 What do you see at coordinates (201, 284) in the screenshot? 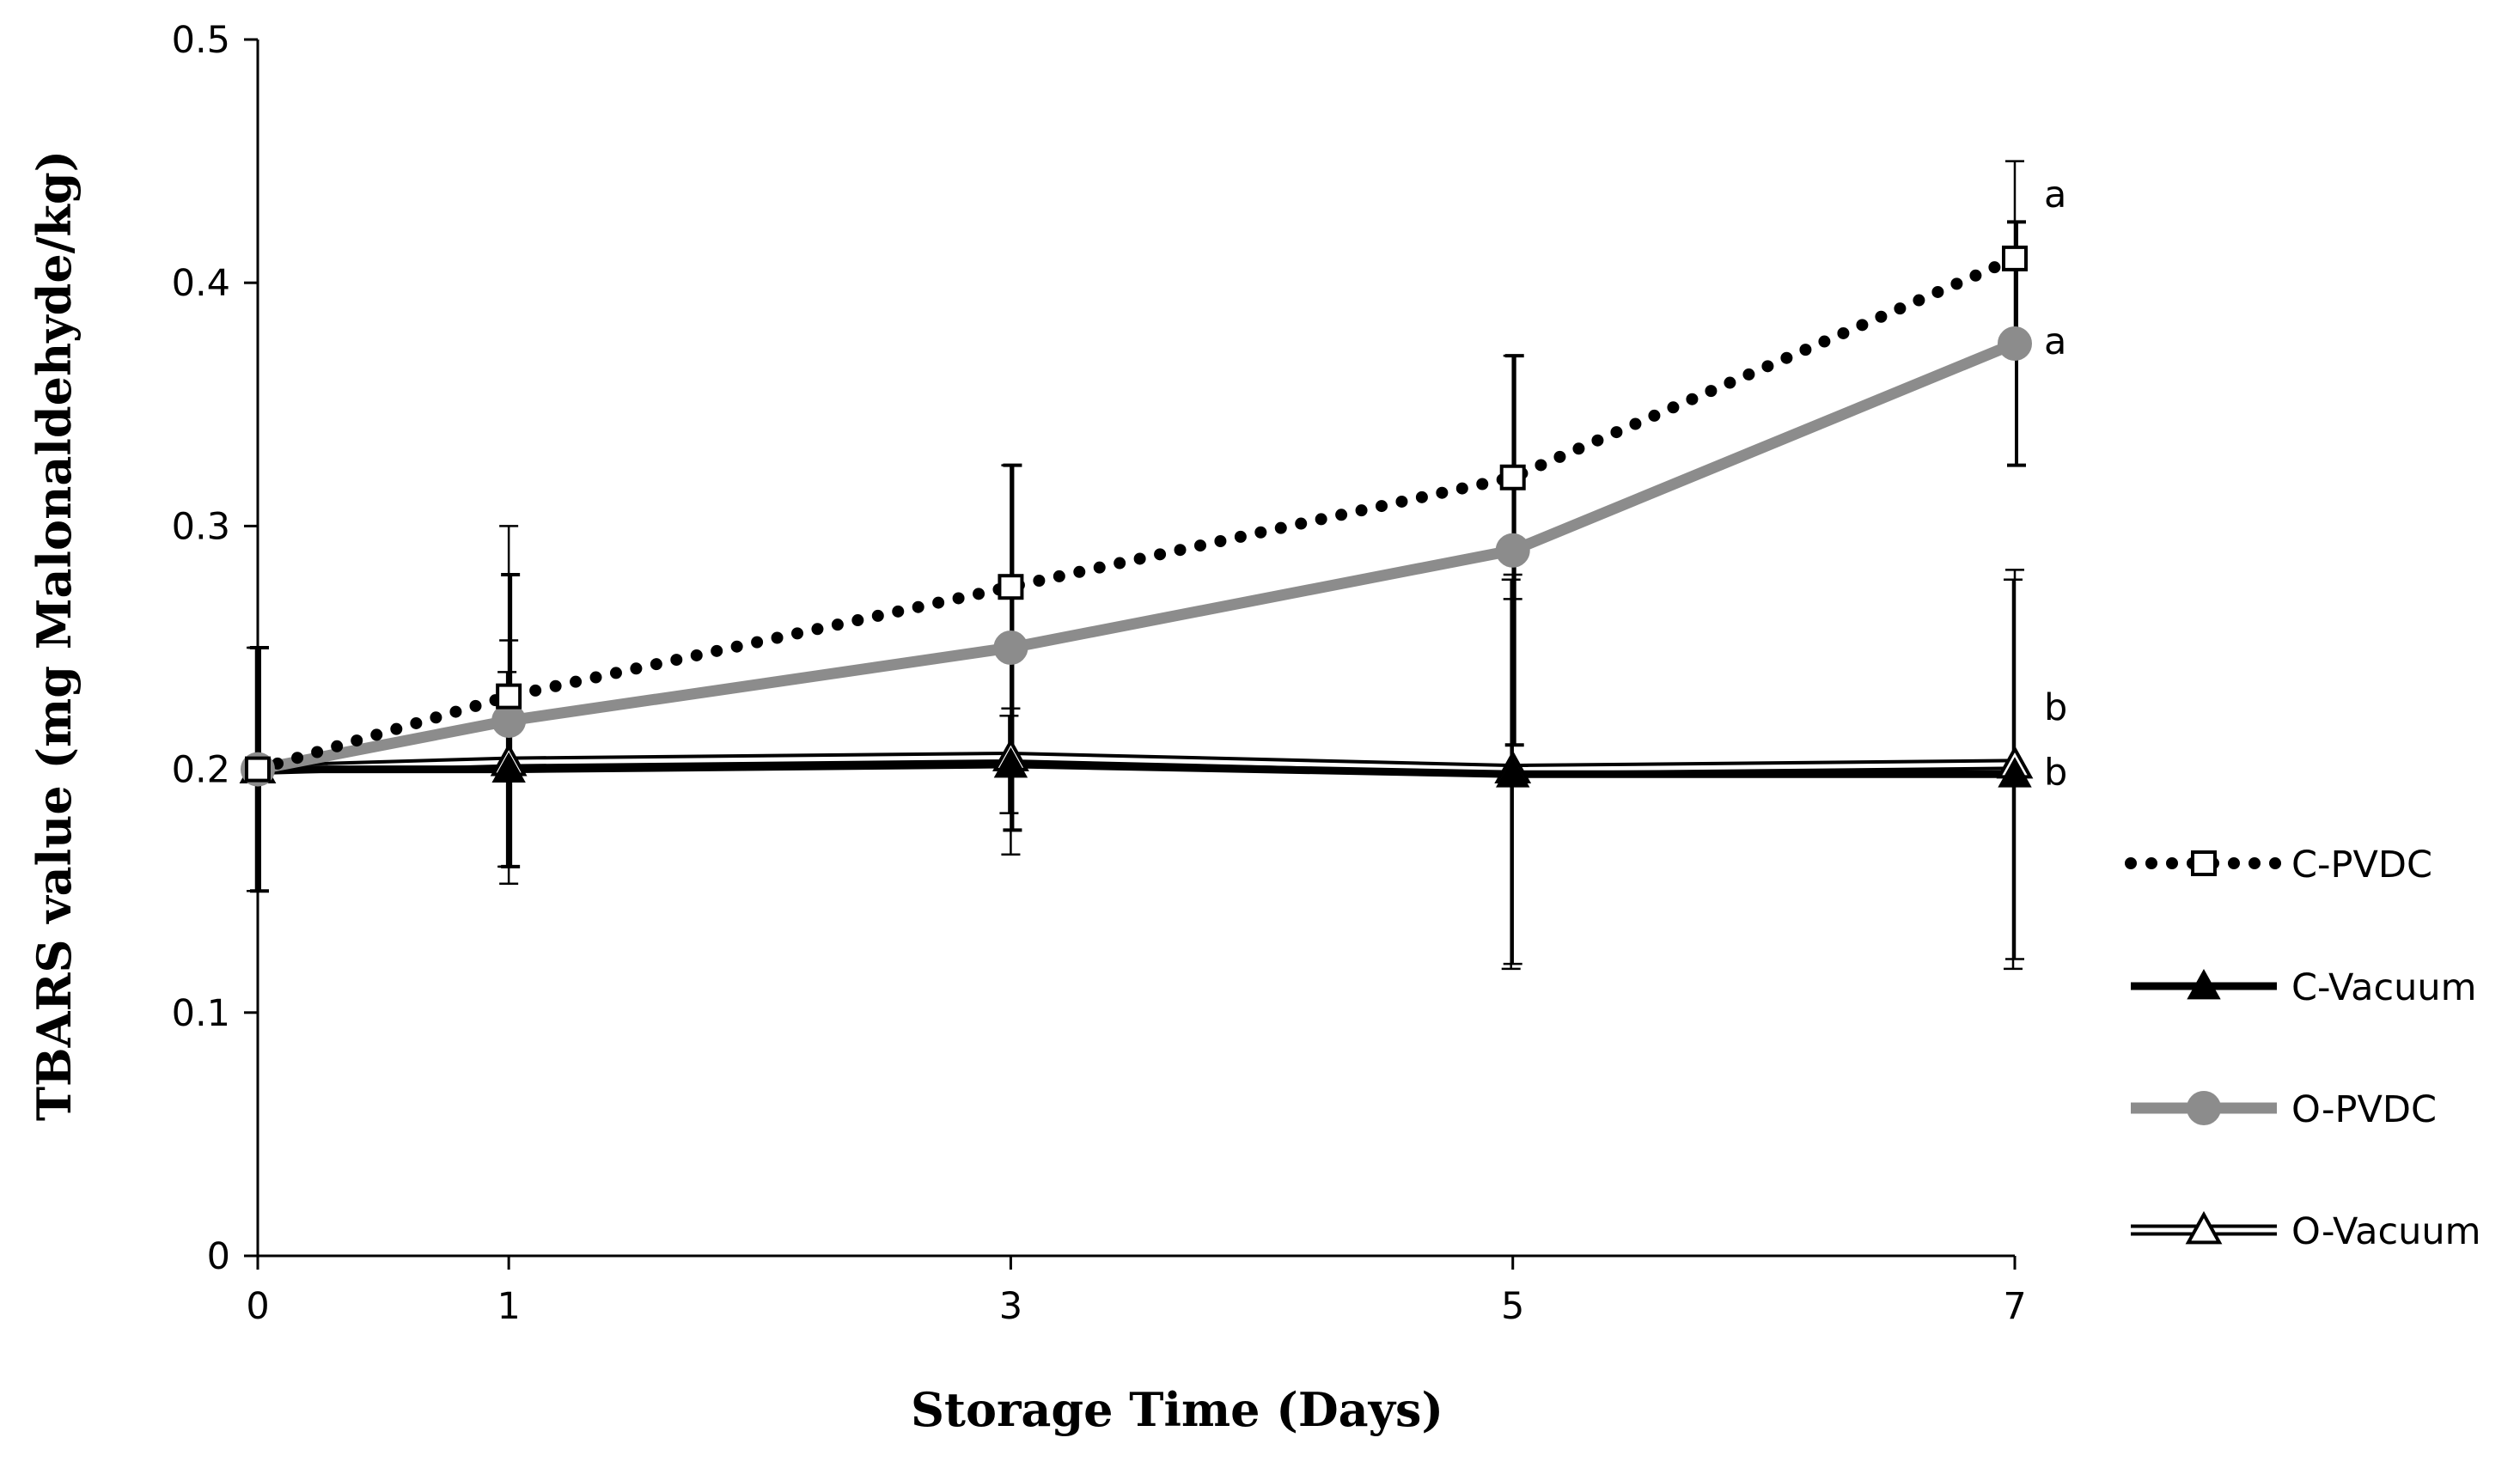
I see `y-tick-label: 0.4` at bounding box center [201, 284].